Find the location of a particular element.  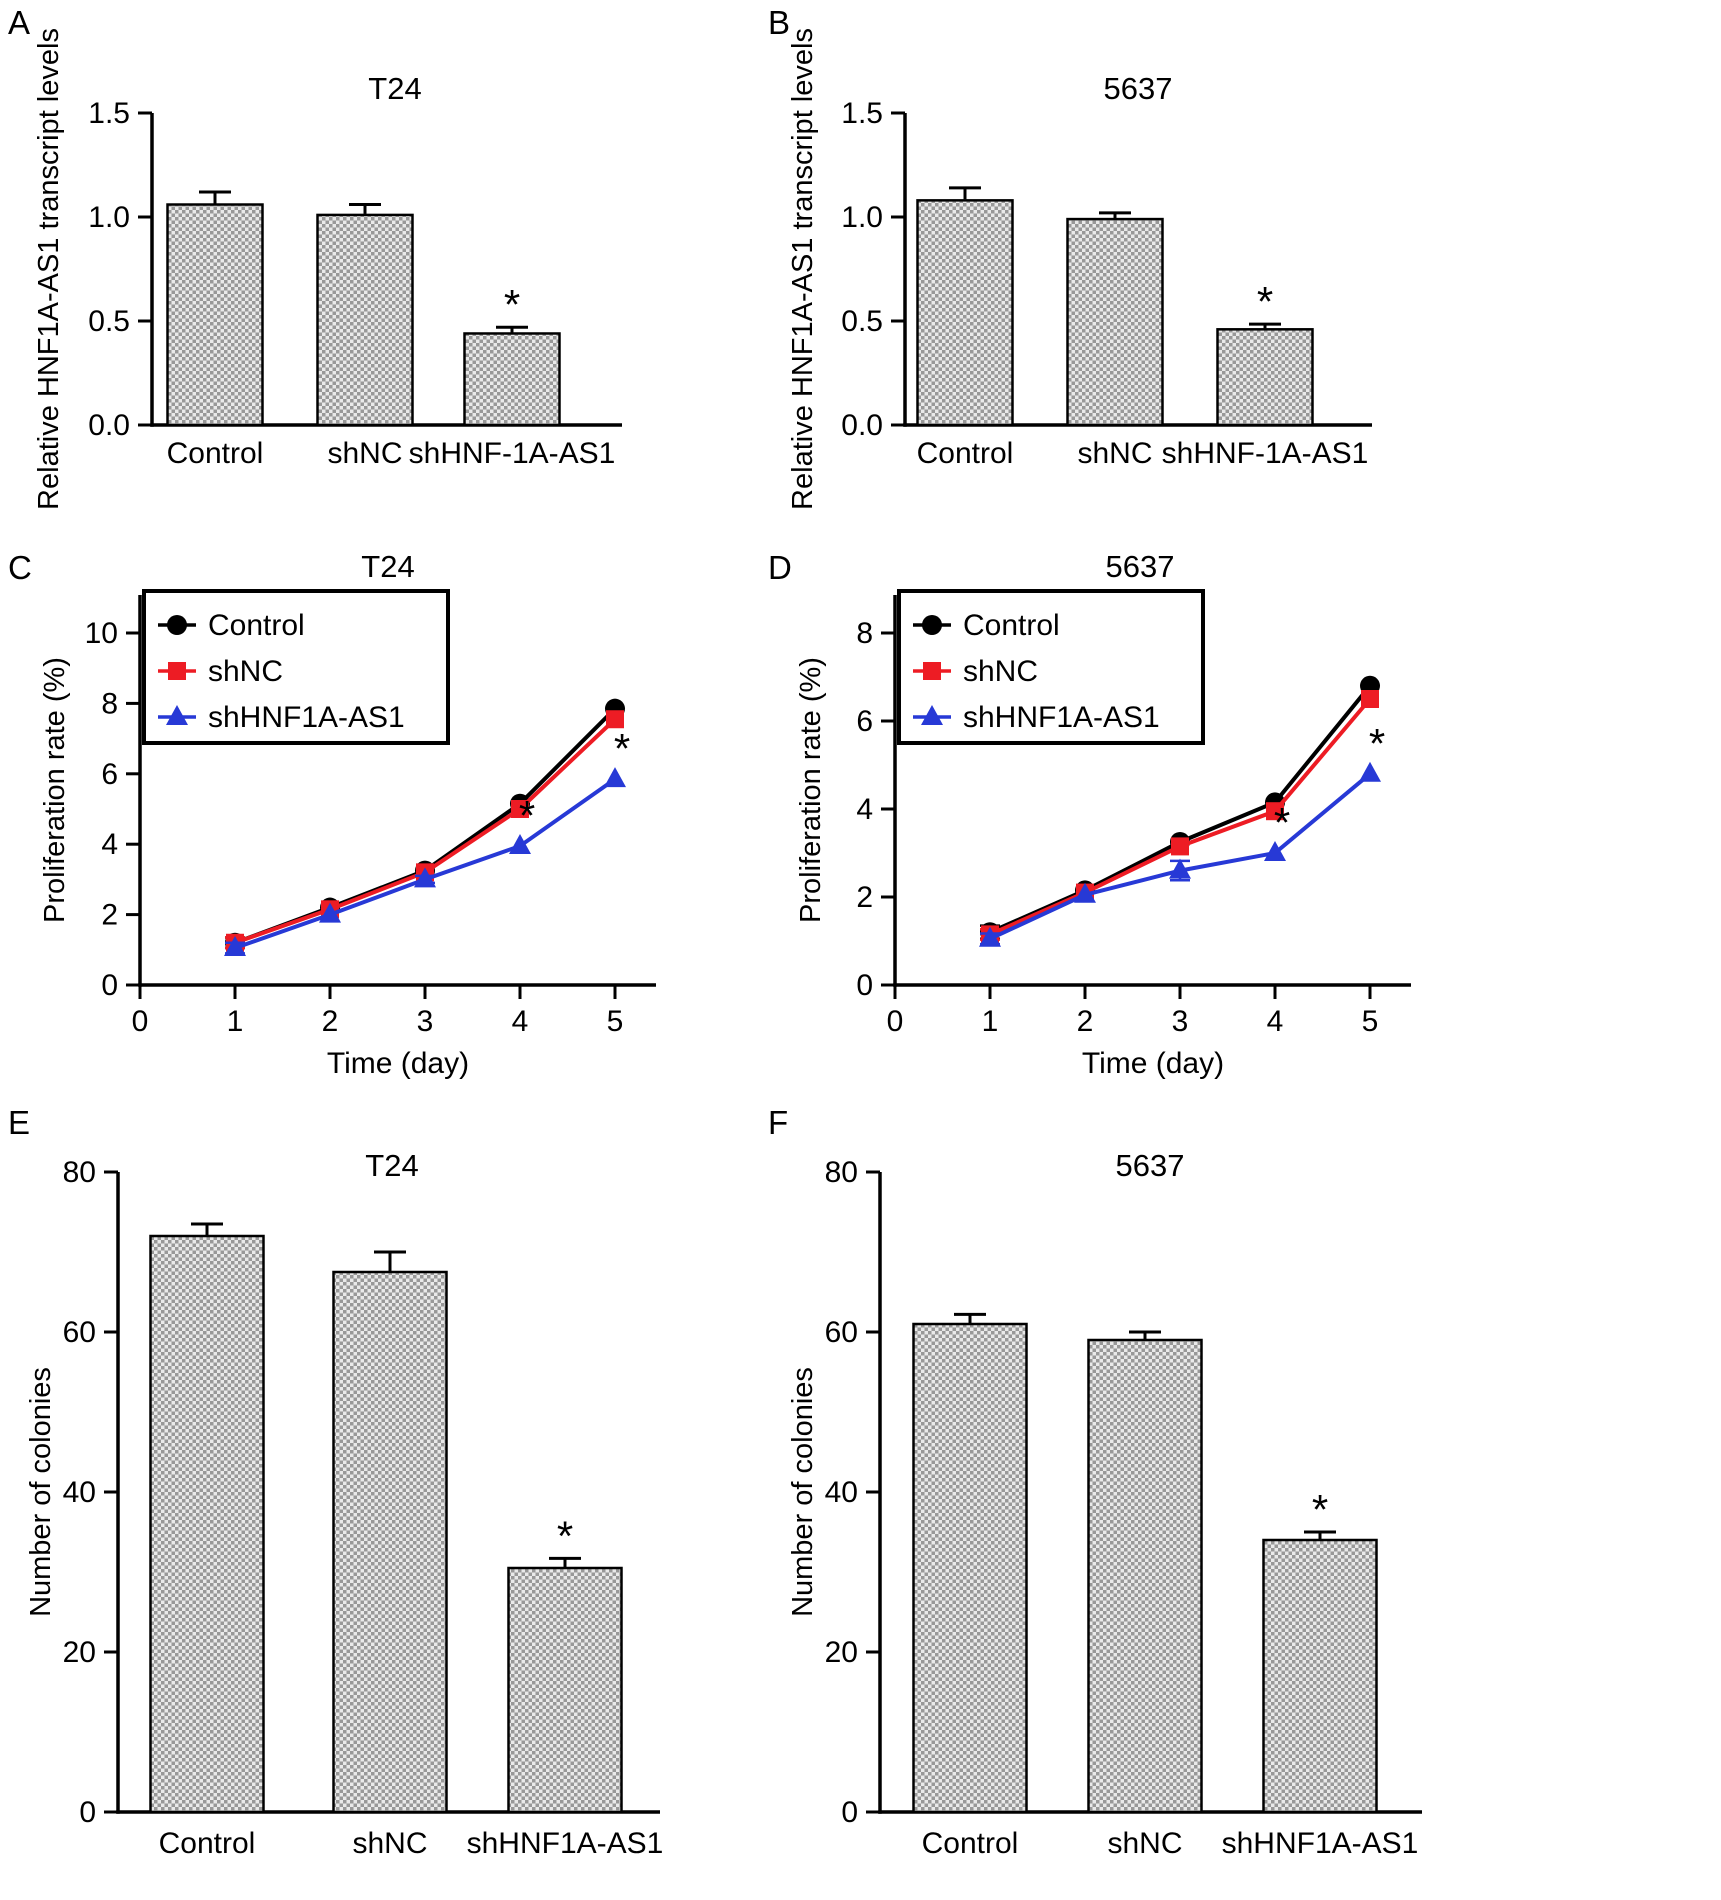

panel-e-letter: E is located at coordinates (19, 1122).